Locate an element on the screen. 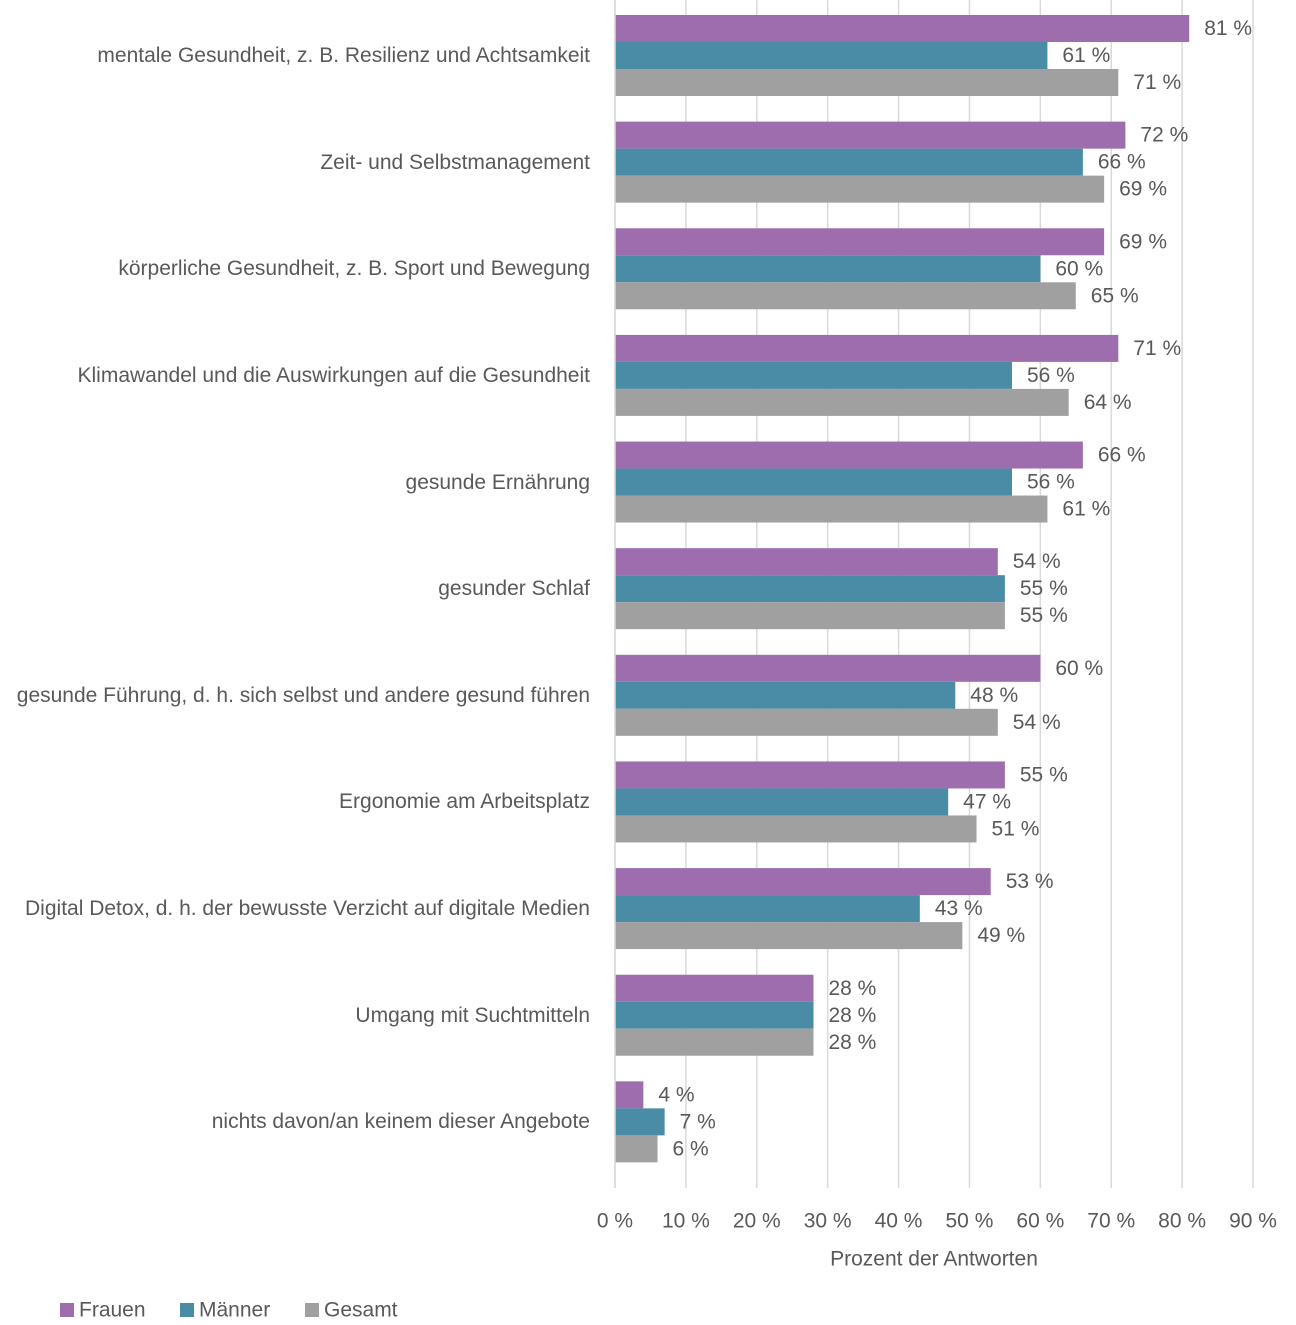  x-tick-label: 0 % is located at coordinates (615, 1221).